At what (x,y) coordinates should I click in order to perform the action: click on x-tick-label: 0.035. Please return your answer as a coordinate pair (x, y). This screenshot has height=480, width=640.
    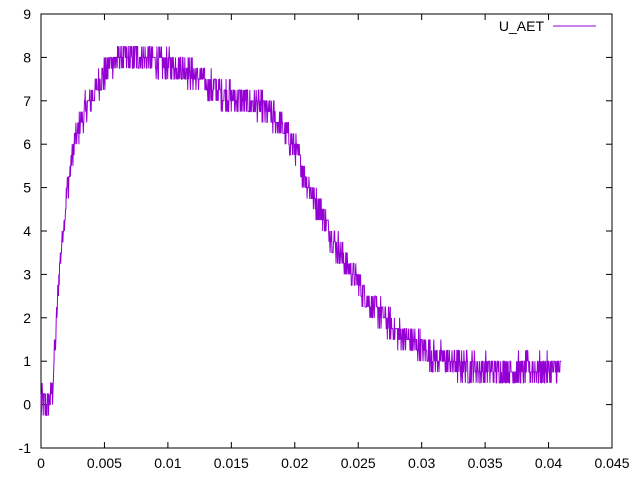
    Looking at the image, I should click on (485, 463).